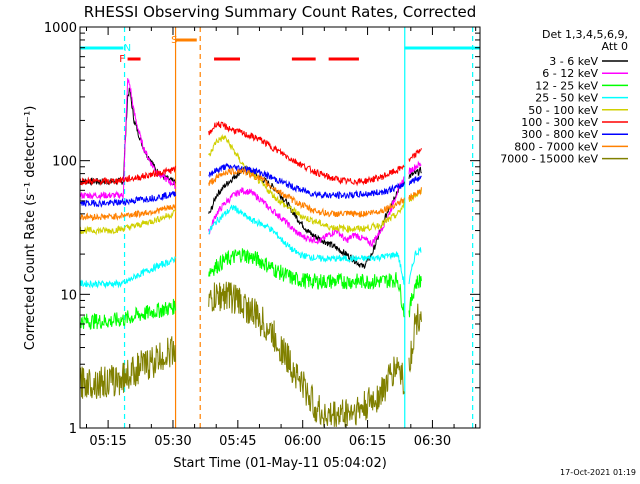 The height and width of the screenshot is (484, 640). I want to click on x-tick-label: 05:45, so click(237, 441).